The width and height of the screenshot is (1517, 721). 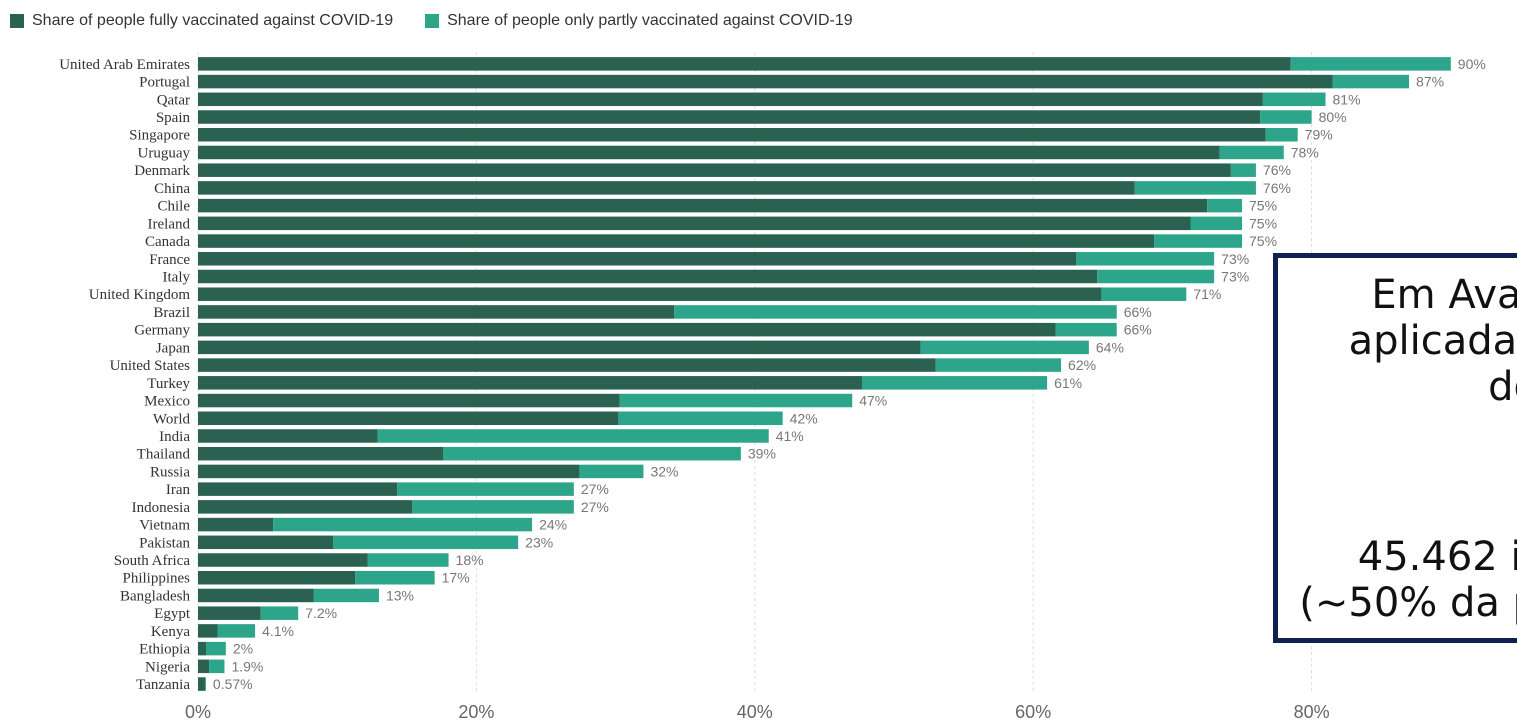 I want to click on data-label: 32%, so click(x=664, y=471).